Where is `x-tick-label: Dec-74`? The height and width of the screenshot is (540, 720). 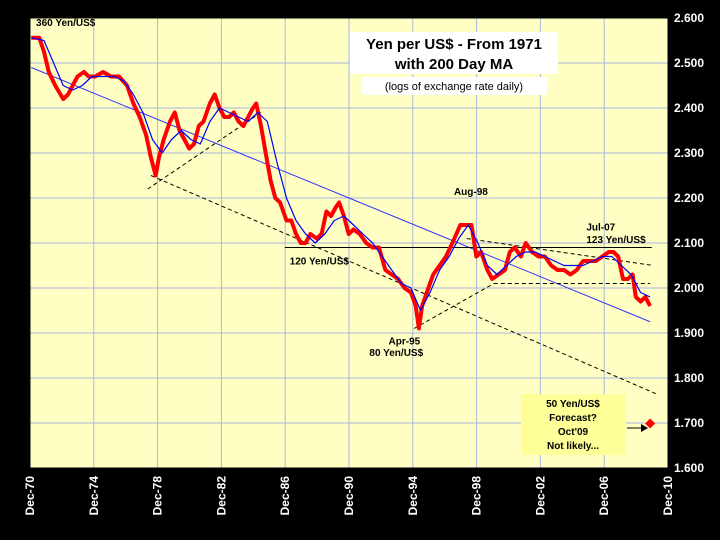 x-tick-label: Dec-74 is located at coordinates (94, 496).